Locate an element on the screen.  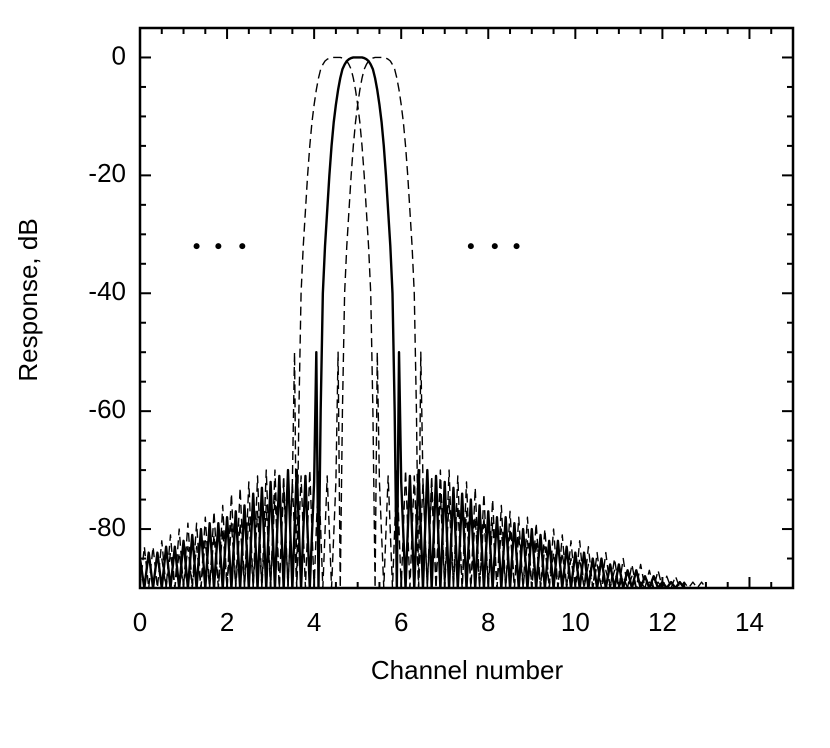
y-tick-label: 0 is located at coordinates (119, 55).